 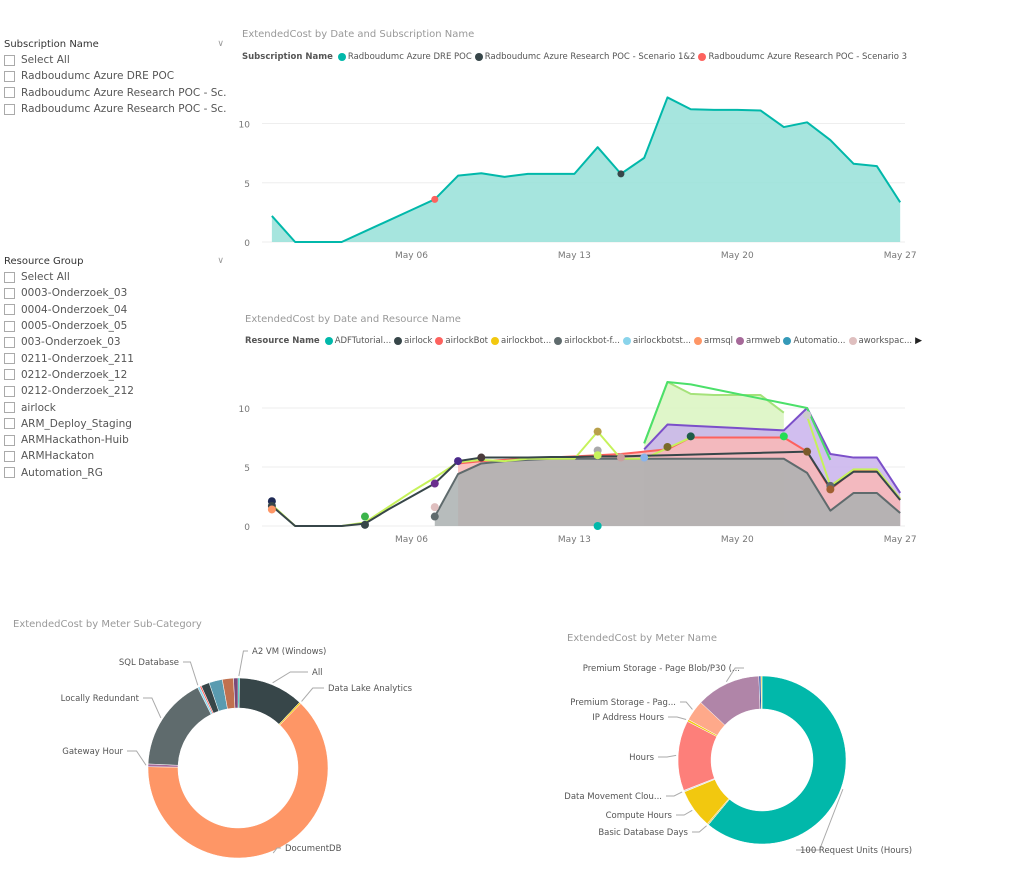 I want to click on slicer-item: 0212-Onderzoek_12, so click(x=115, y=375).